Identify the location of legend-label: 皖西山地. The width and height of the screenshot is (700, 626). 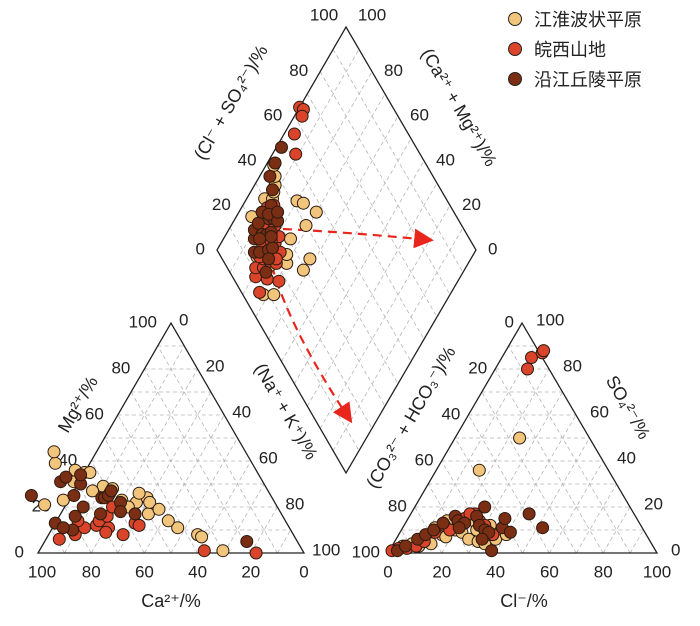
(570, 50).